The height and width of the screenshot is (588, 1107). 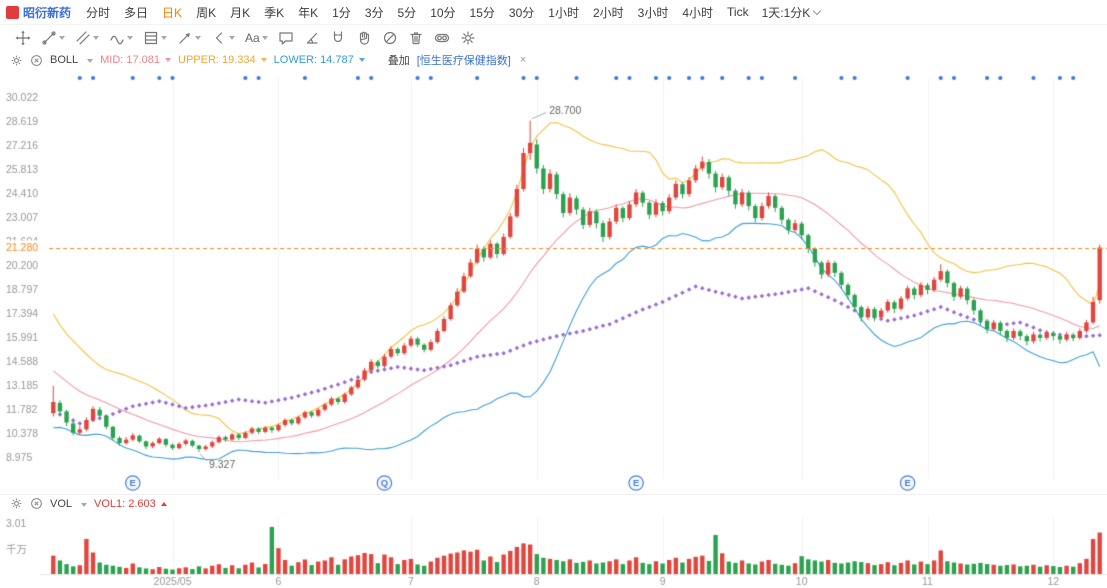 What do you see at coordinates (442, 38) in the screenshot?
I see `compare-toggle-icon` at bounding box center [442, 38].